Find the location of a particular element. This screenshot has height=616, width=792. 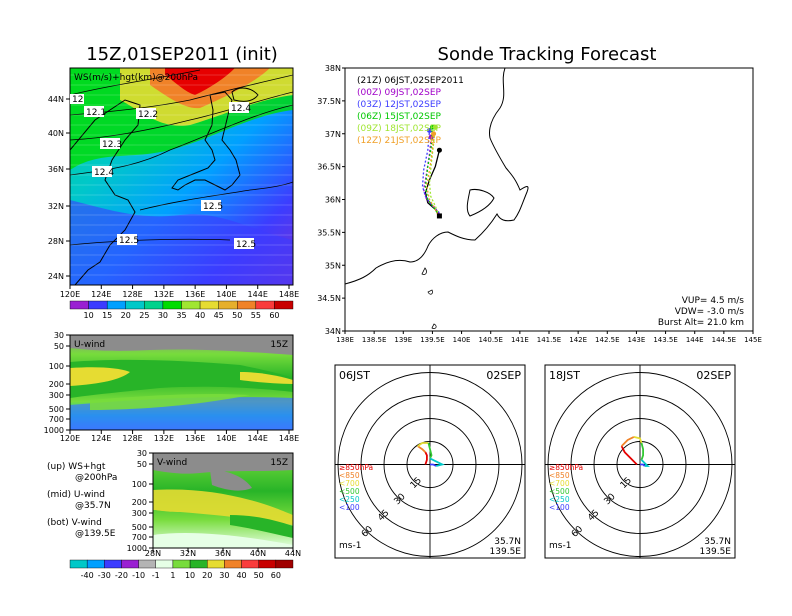

upper-lat-ticks: 44N 40N 36N 32N 28N 24N is located at coordinates (59, 188).